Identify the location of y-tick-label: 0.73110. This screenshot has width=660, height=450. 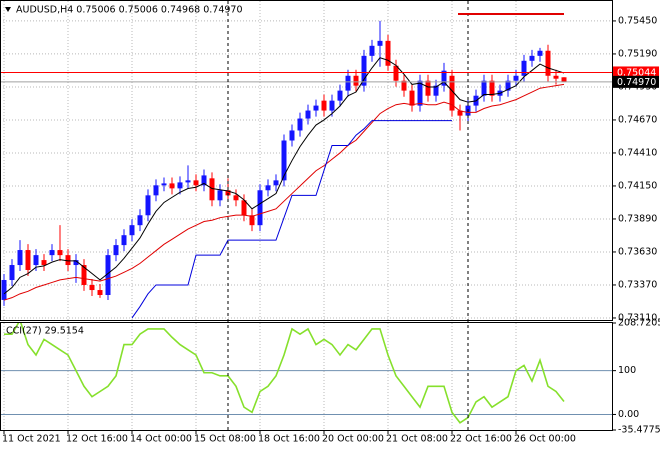
(637, 317).